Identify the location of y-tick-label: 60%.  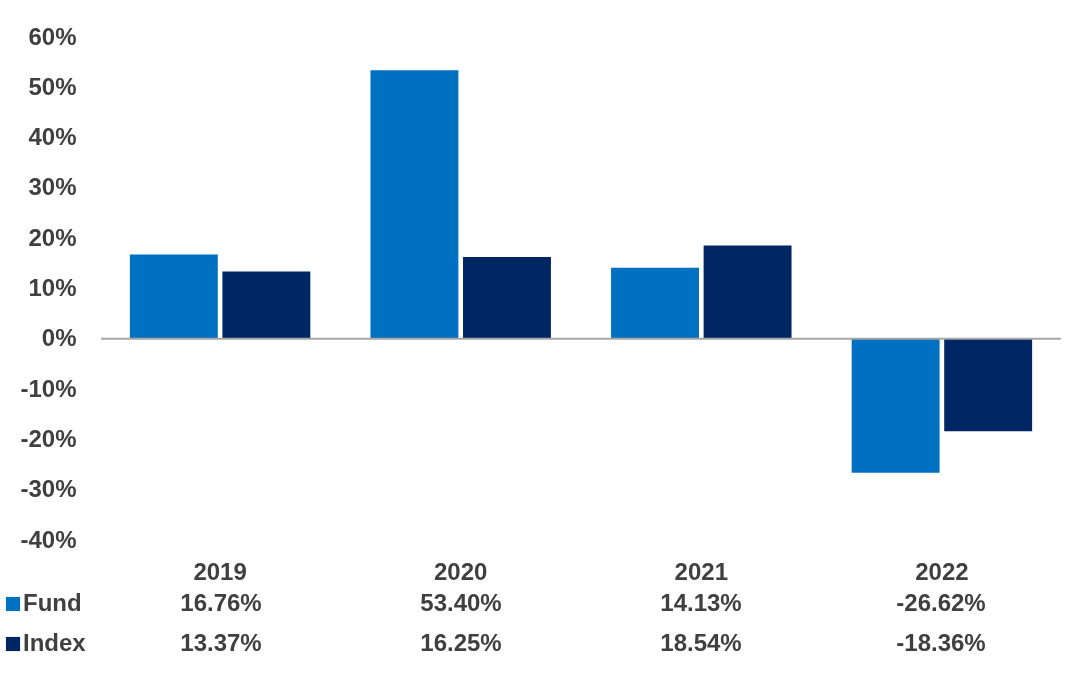
(52, 36).